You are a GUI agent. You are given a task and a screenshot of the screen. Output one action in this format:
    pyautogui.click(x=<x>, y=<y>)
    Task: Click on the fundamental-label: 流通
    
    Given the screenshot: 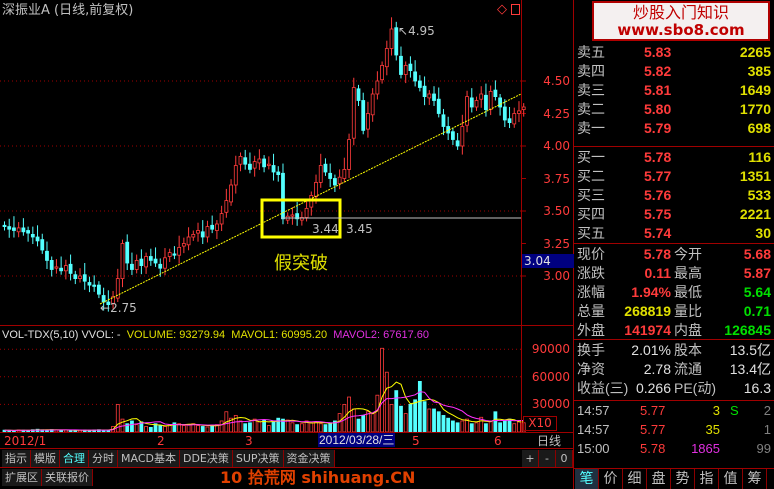 What is the action you would take?
    pyautogui.click(x=688, y=369)
    